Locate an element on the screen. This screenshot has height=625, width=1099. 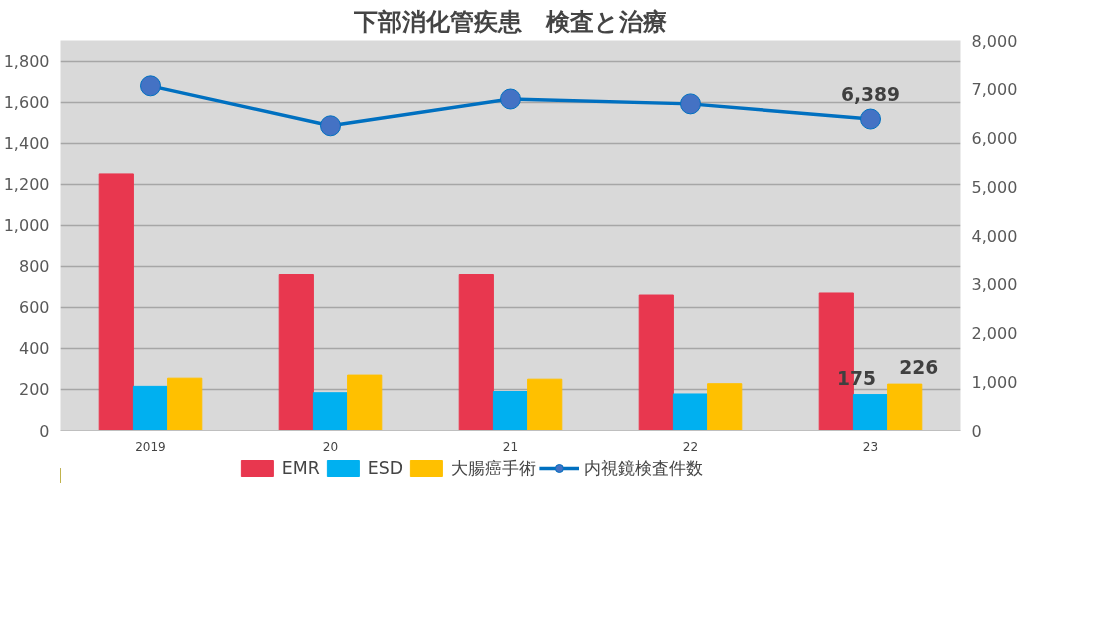
y-tick-label: 600 is located at coordinates (34, 308).